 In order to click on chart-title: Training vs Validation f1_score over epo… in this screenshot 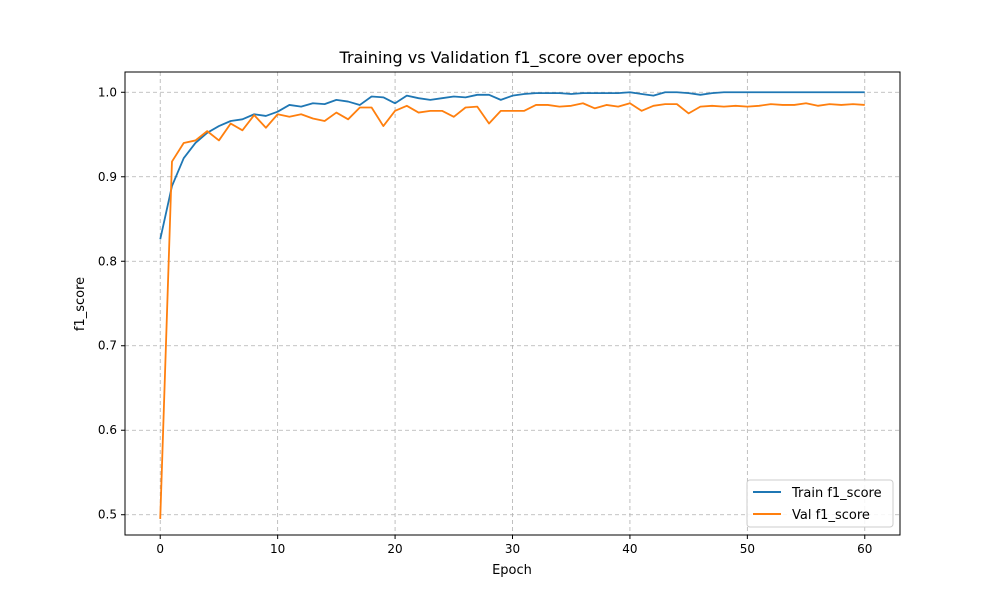, I will do `click(512, 58)`.